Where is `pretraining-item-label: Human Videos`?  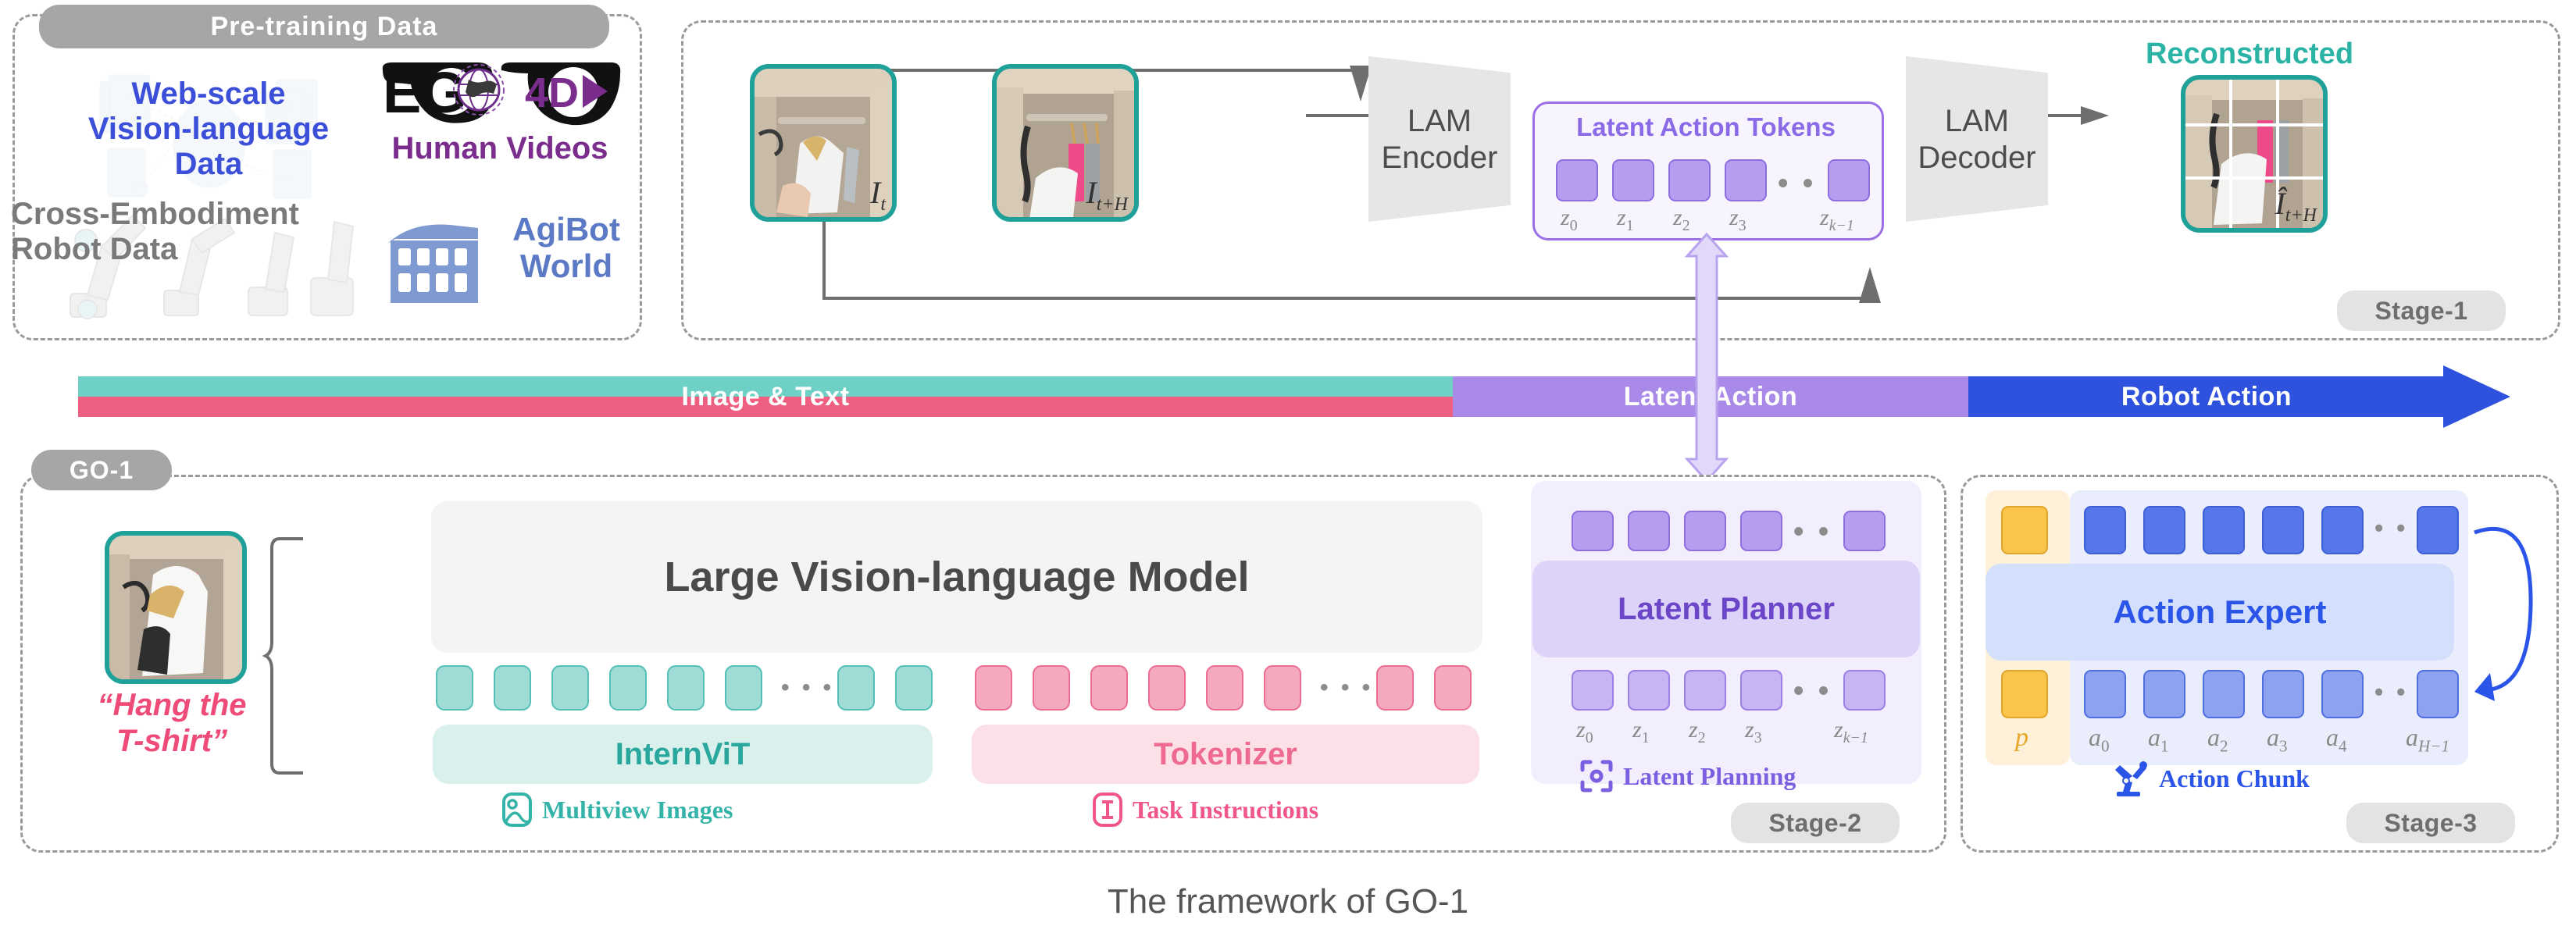
pretraining-item-label: Human Videos is located at coordinates (499, 148).